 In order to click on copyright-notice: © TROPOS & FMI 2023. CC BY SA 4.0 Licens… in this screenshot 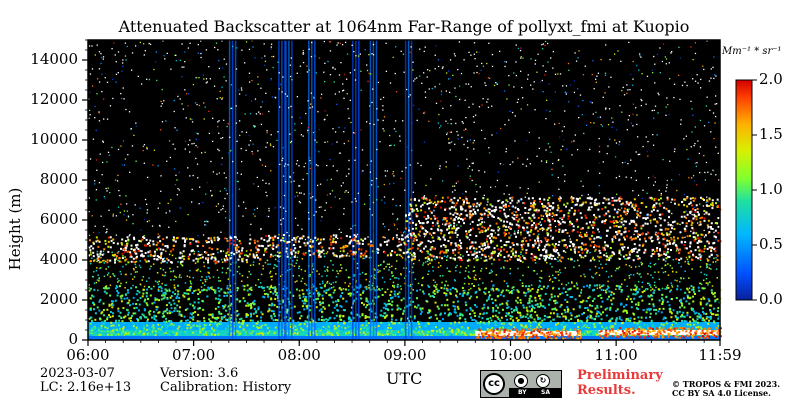, I will do `click(726, 389)`.